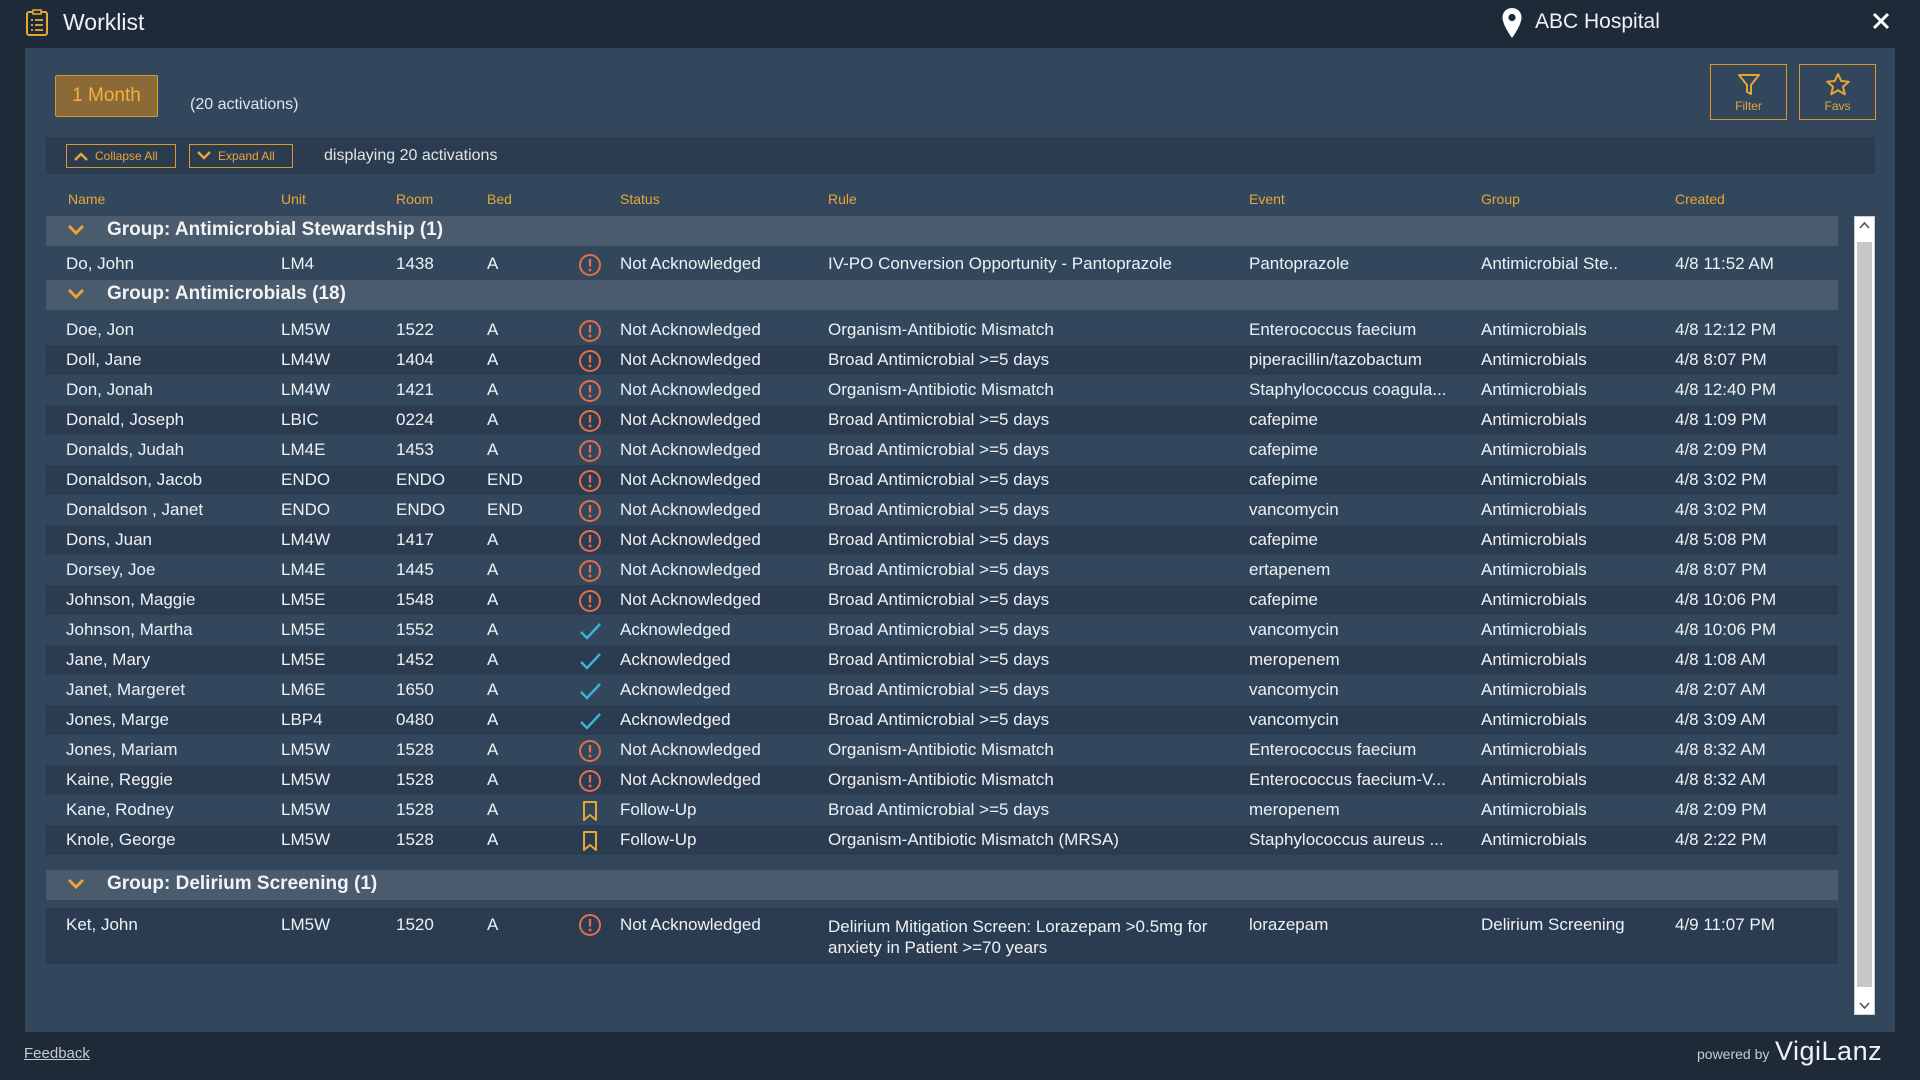 This screenshot has height=1080, width=1920. I want to click on group-header: Group: Antimicrobials (18), so click(942, 295).